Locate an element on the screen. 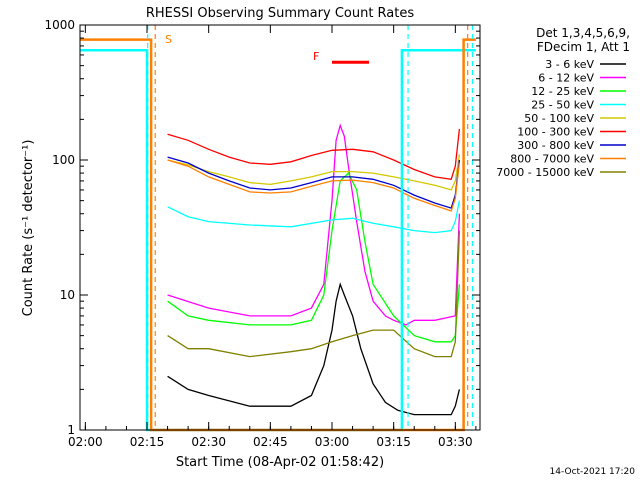  saa-marker-label: S is located at coordinates (168, 39).